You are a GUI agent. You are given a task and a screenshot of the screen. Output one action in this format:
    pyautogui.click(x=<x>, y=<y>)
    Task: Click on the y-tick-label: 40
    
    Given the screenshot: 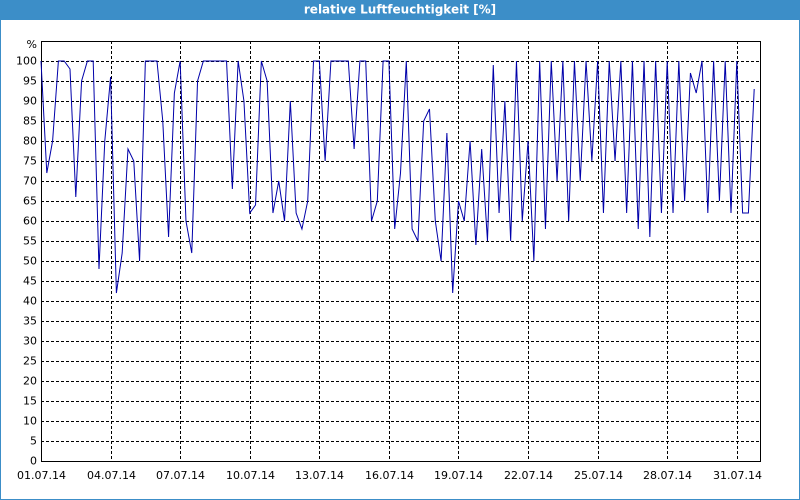 What is the action you would take?
    pyautogui.click(x=30, y=301)
    